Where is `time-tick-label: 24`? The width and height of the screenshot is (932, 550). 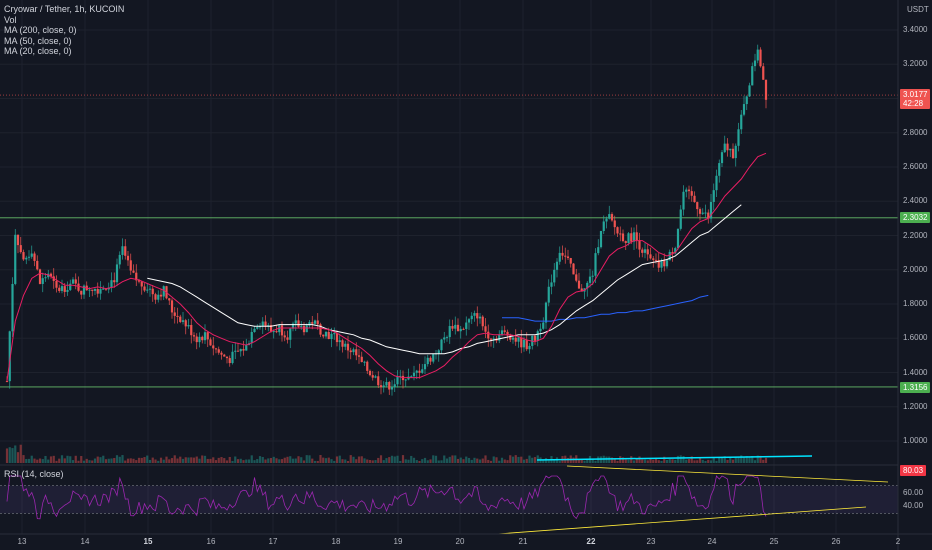 time-tick-label: 24 is located at coordinates (712, 541).